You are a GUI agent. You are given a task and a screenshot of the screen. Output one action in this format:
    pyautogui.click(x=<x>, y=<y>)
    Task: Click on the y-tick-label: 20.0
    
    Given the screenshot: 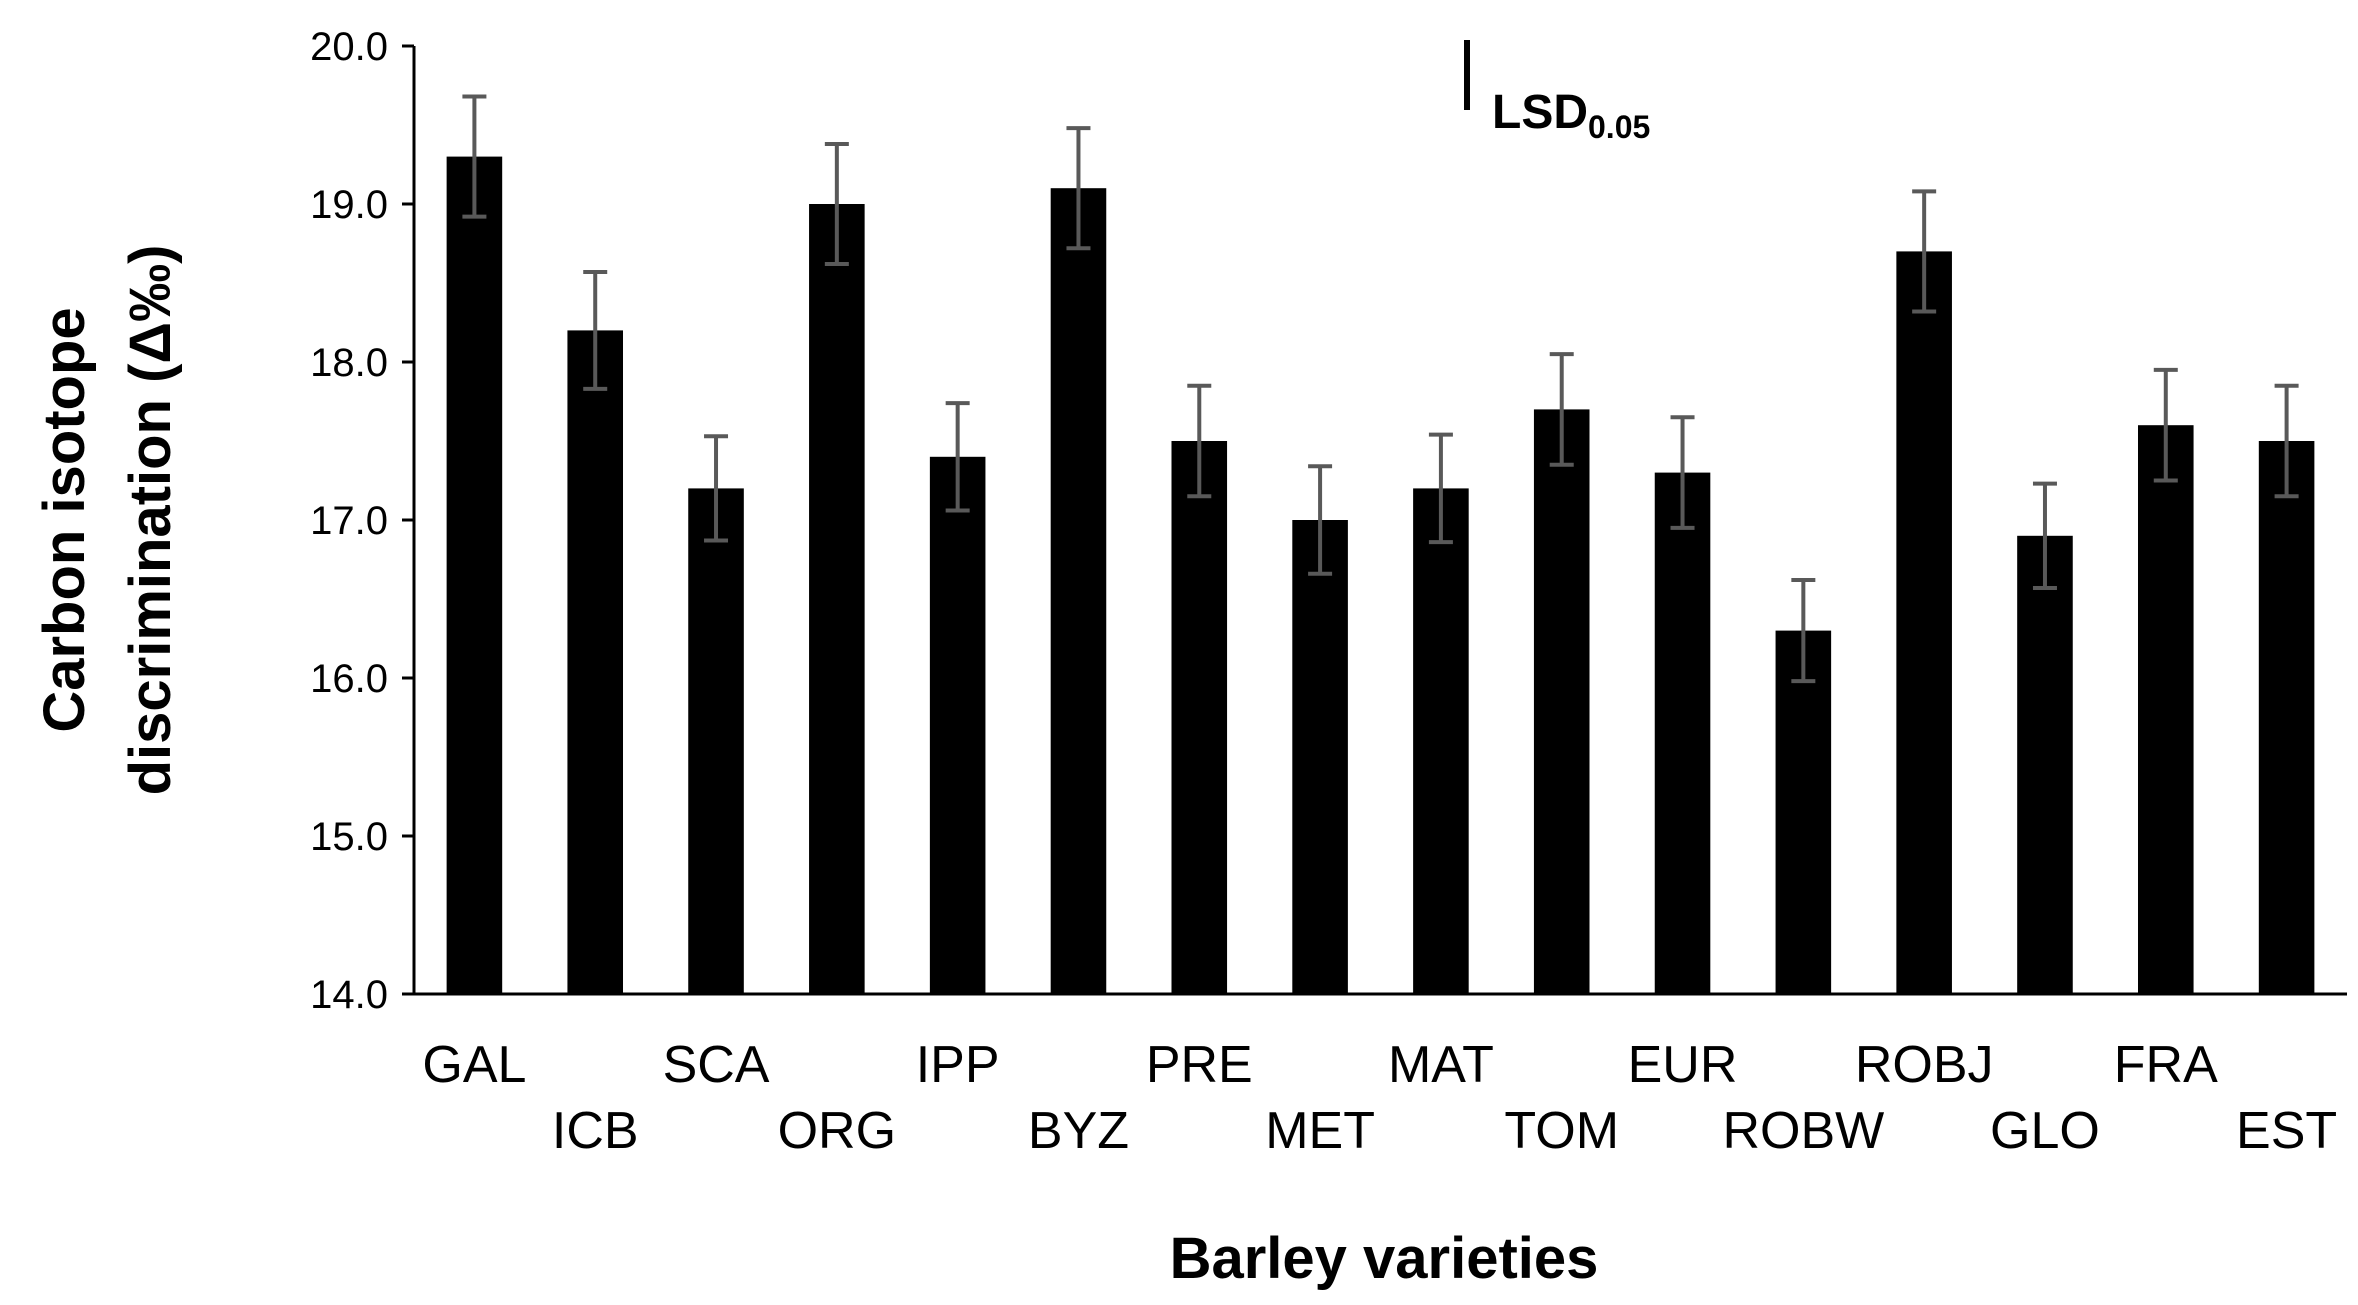 What is the action you would take?
    pyautogui.click(x=349, y=47)
    